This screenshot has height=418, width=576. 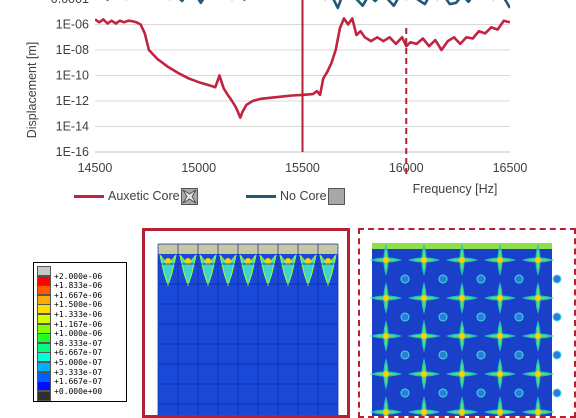 I want to click on colorbar-entry: +3.333e-07, so click(x=69, y=369).